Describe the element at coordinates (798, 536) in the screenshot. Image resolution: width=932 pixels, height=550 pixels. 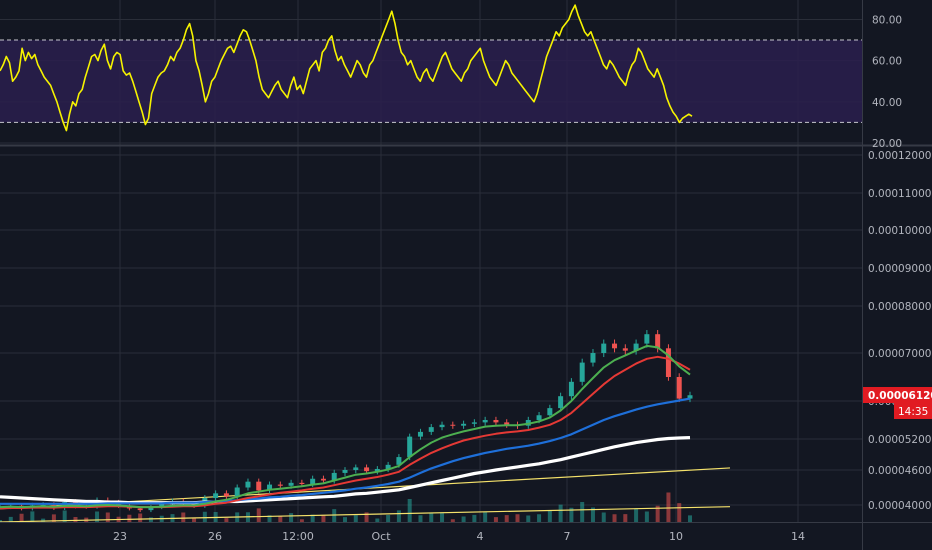
I see `x-tick-label: 14` at that location.